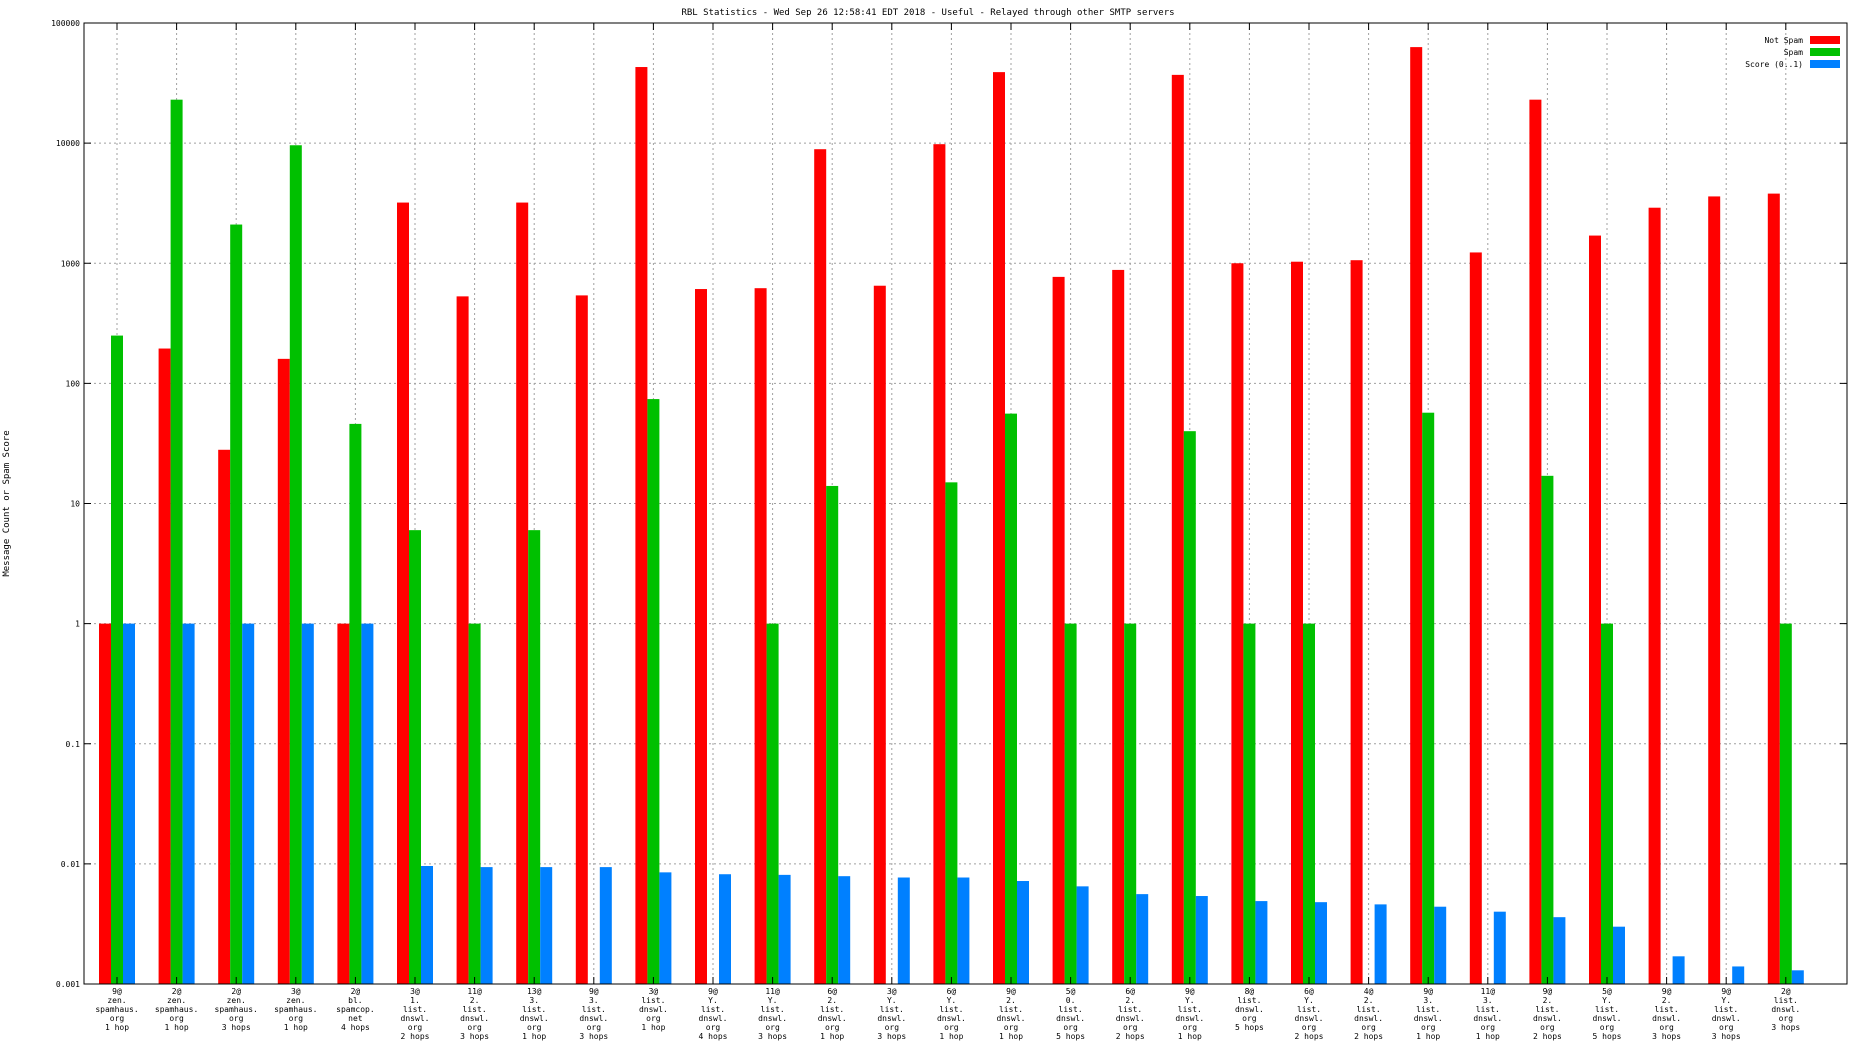 The height and width of the screenshot is (1044, 1856). What do you see at coordinates (73, 383) in the screenshot?
I see `y-tick-label: 100` at bounding box center [73, 383].